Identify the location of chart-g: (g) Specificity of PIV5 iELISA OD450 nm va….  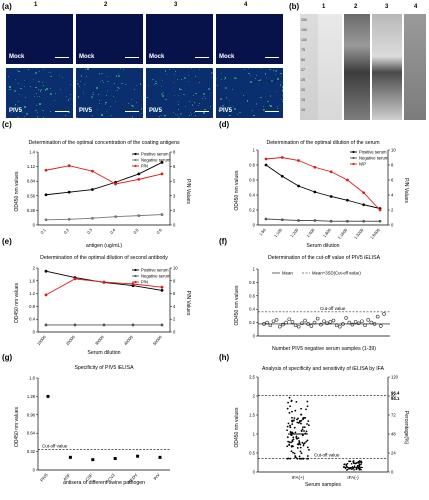
(86, 419).